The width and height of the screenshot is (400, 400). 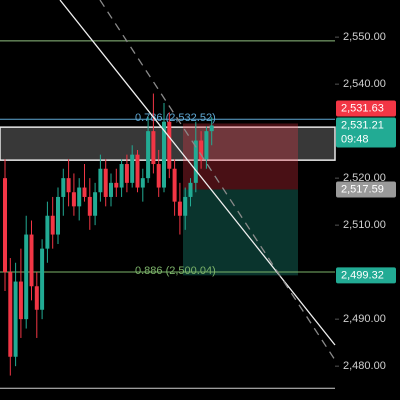 What do you see at coordinates (362, 189) in the screenshot?
I see `price-tag-label: 2,517.59` at bounding box center [362, 189].